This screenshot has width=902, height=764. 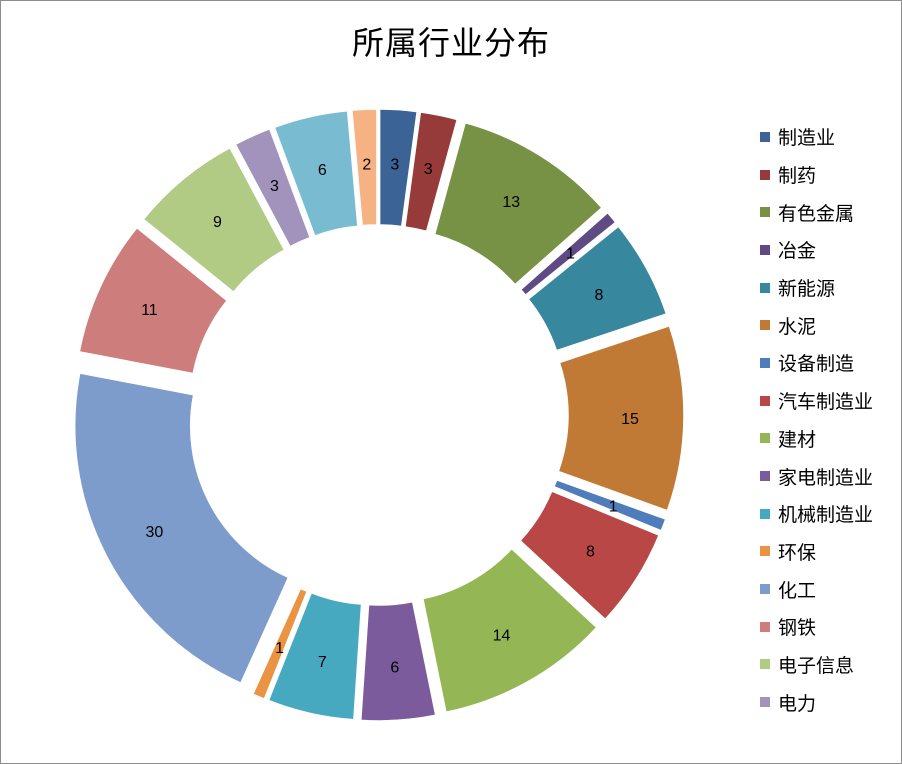 I want to click on legend-label: 建材, so click(x=797, y=439).